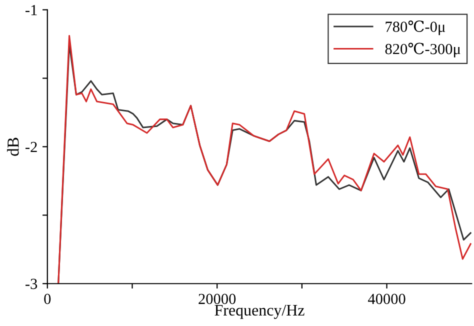 The width and height of the screenshot is (474, 326). What do you see at coordinates (217, 299) in the screenshot?
I see `x-tick-label: 20000` at bounding box center [217, 299].